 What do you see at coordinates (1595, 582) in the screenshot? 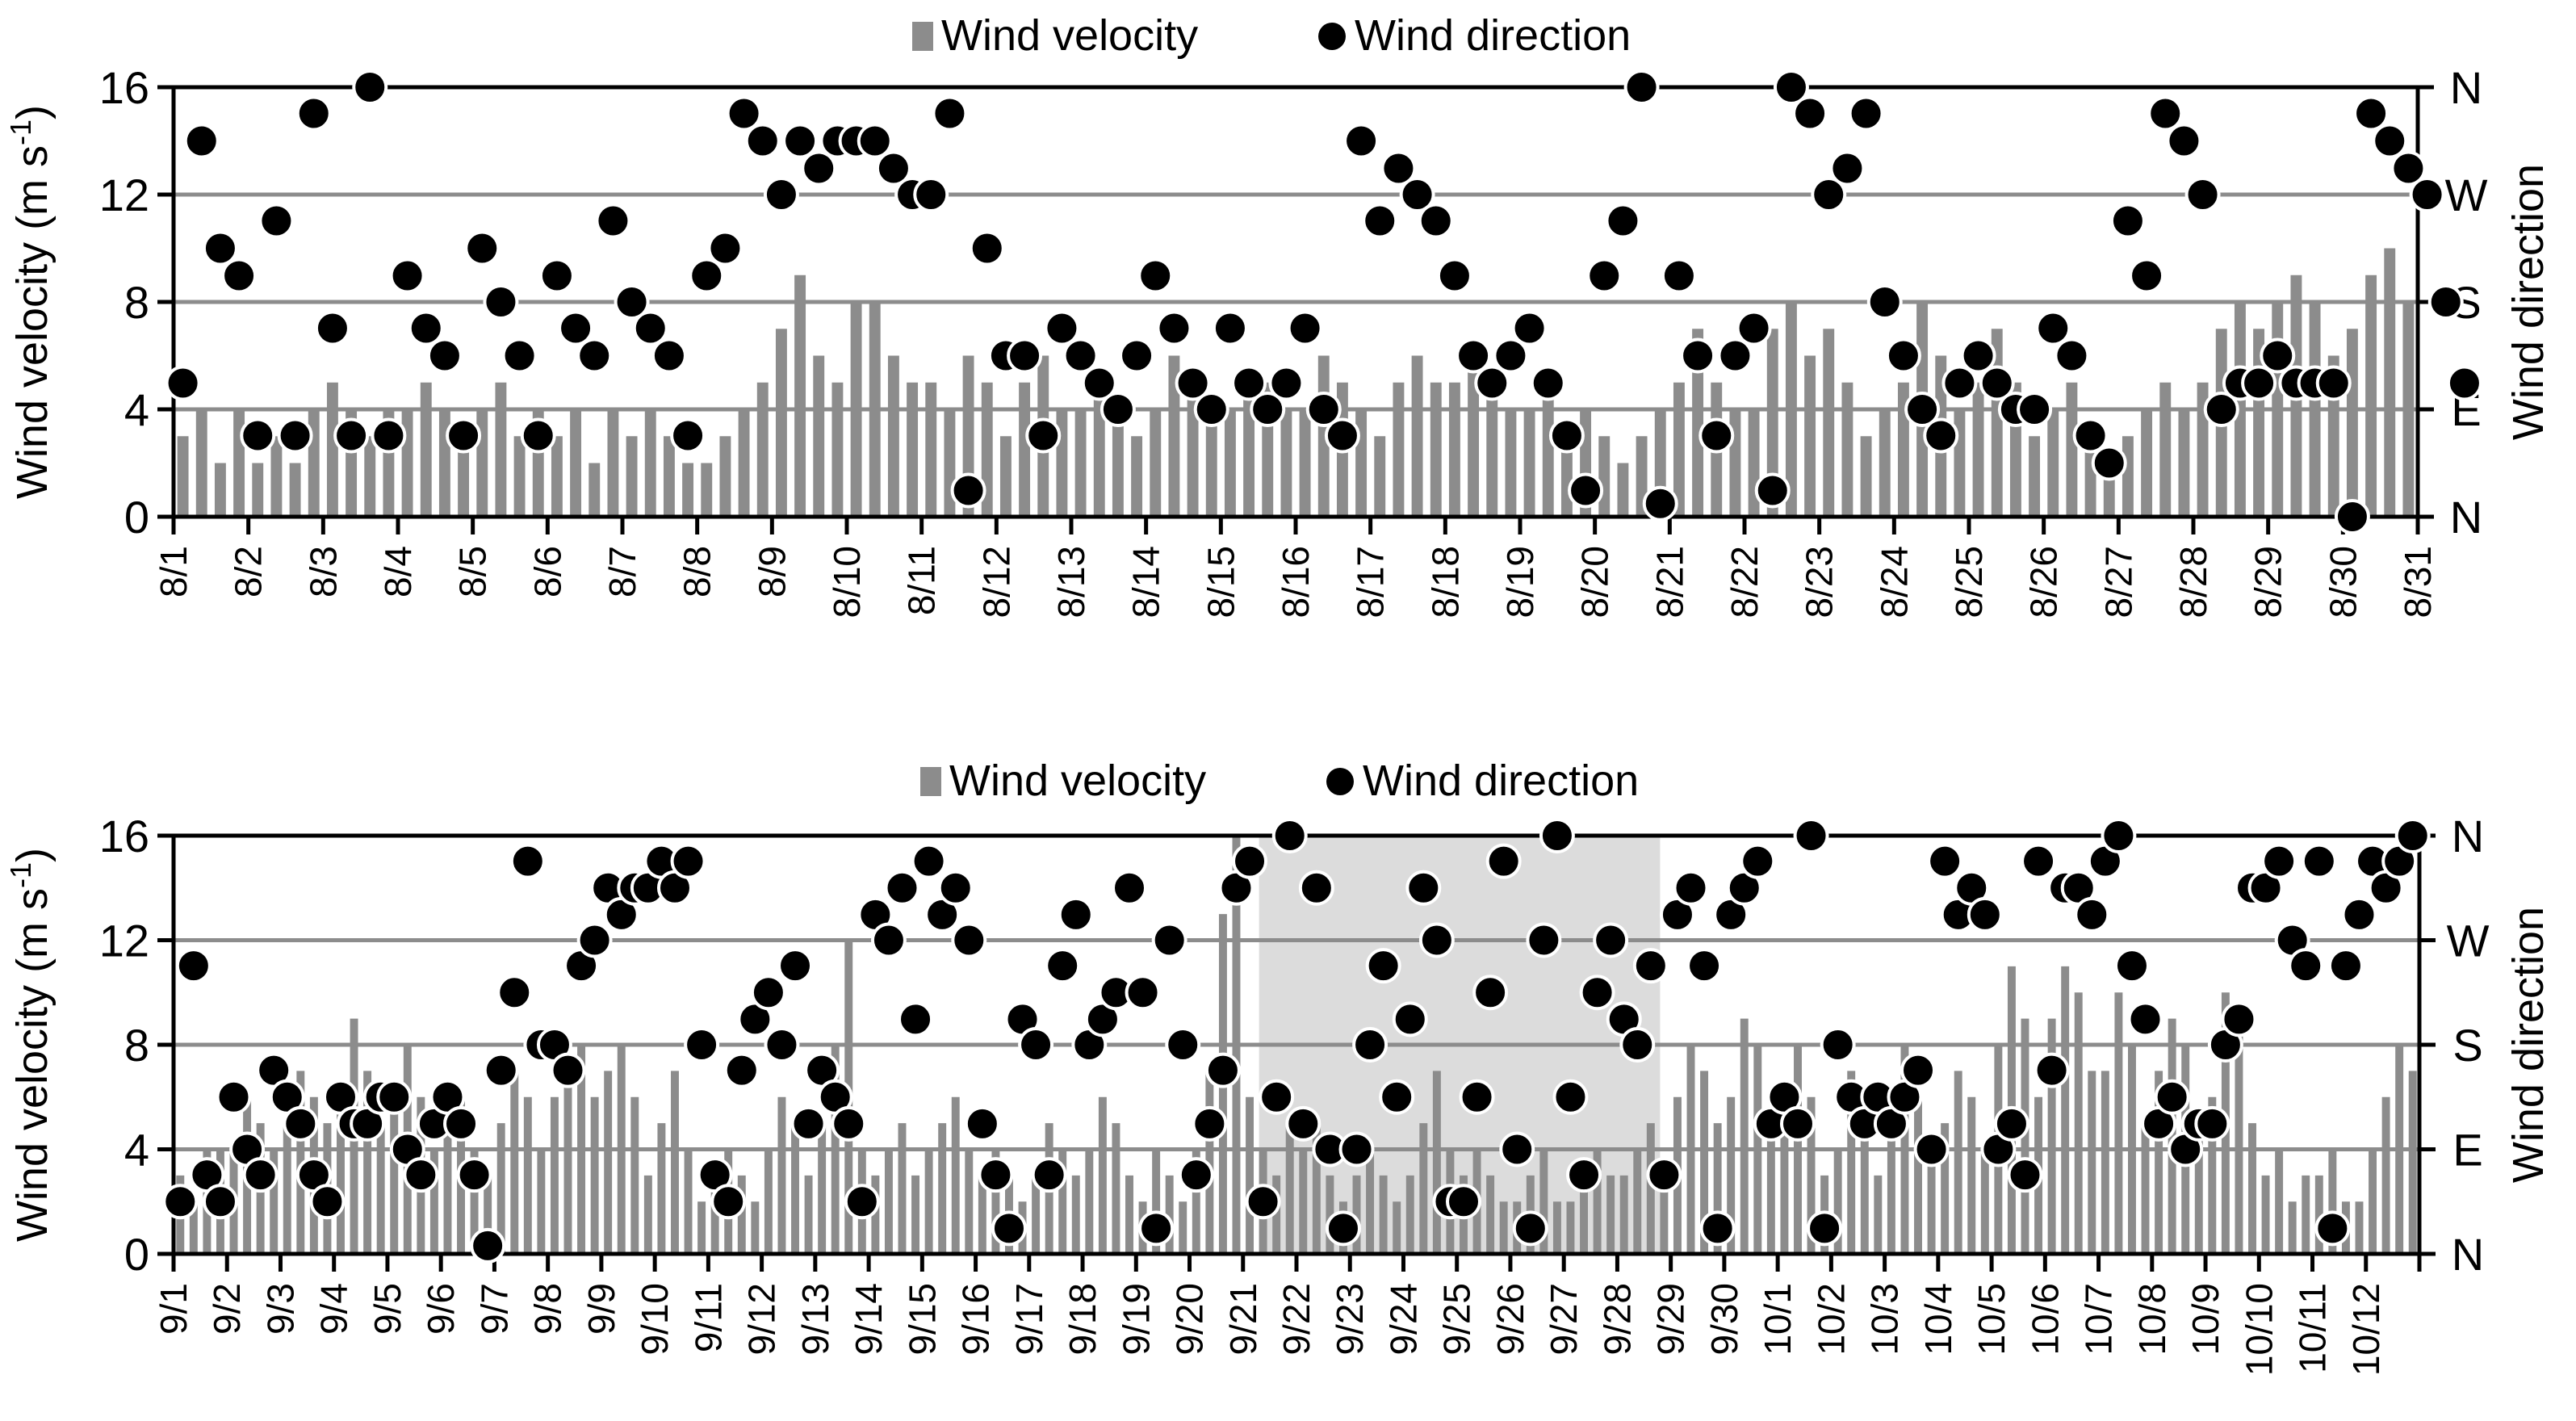
I see `x-tick-label: 8/20` at bounding box center [1595, 582].